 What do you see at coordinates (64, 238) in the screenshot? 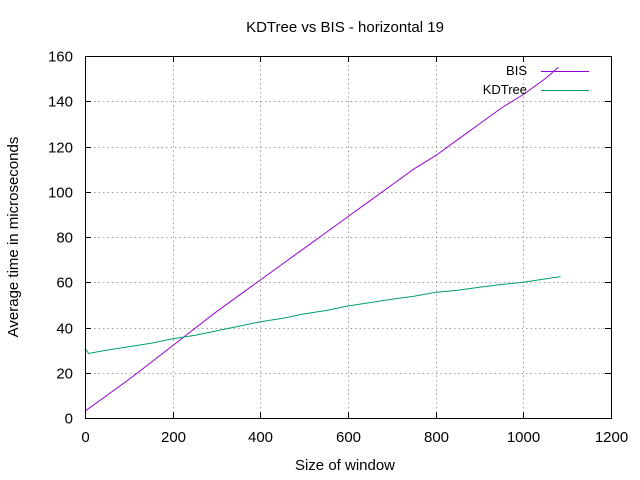
I see `y-tick-label: 80` at bounding box center [64, 238].